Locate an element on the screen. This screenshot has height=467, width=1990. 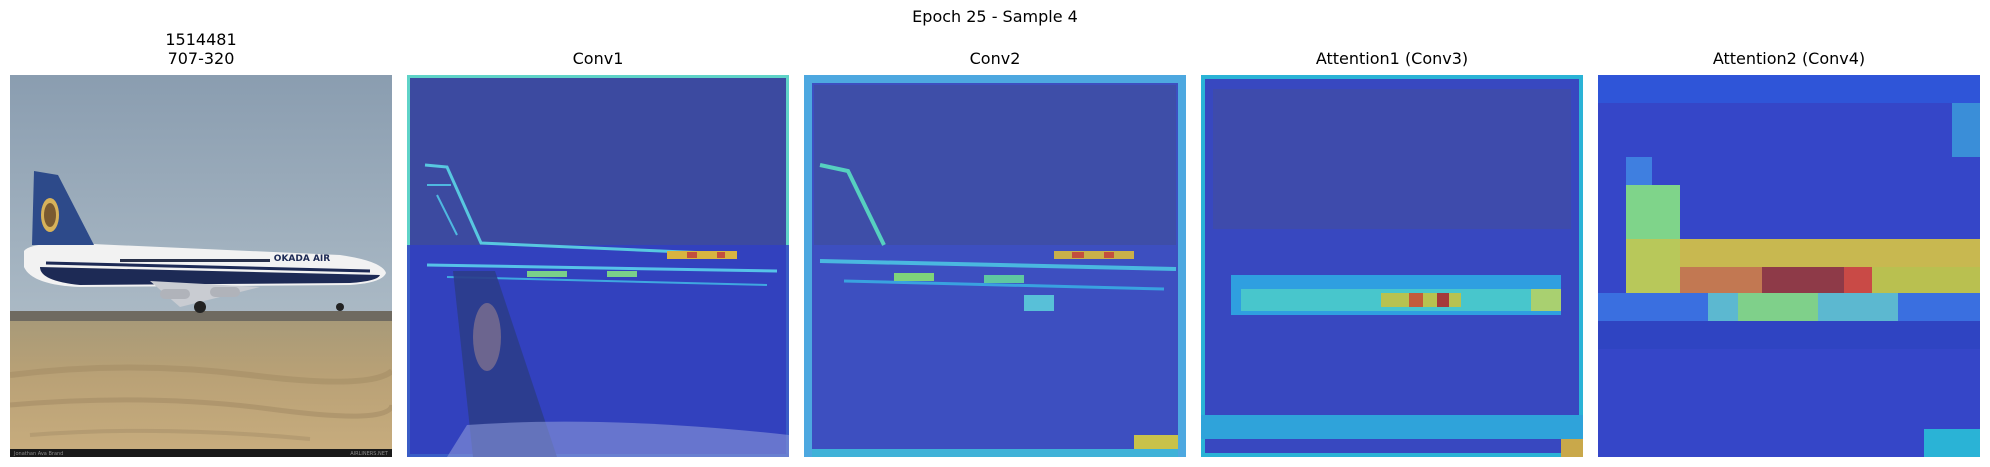
panel-title-attention2: Attention2 (Conv4) is located at coordinates (1789, 58).